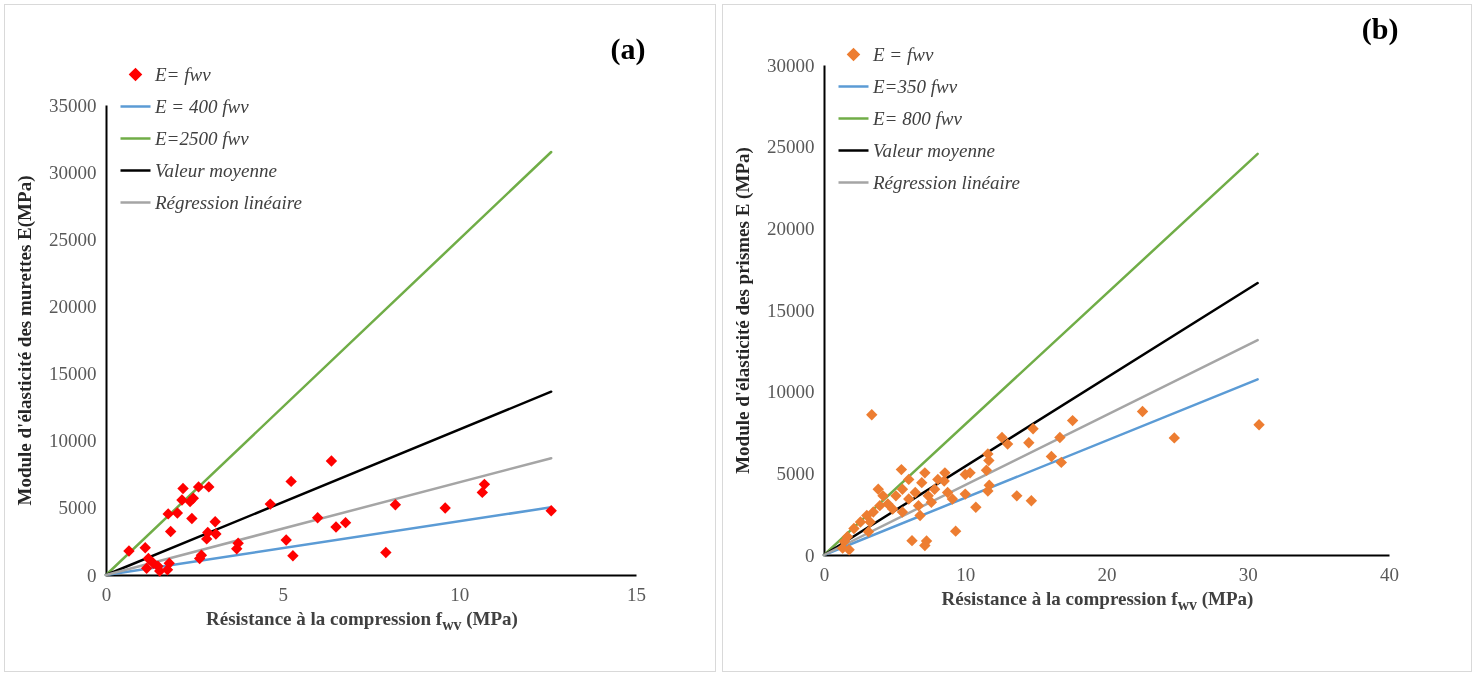  Describe the element at coordinates (202, 138) in the screenshot. I see `legend-label: E=2500 fwv` at that location.